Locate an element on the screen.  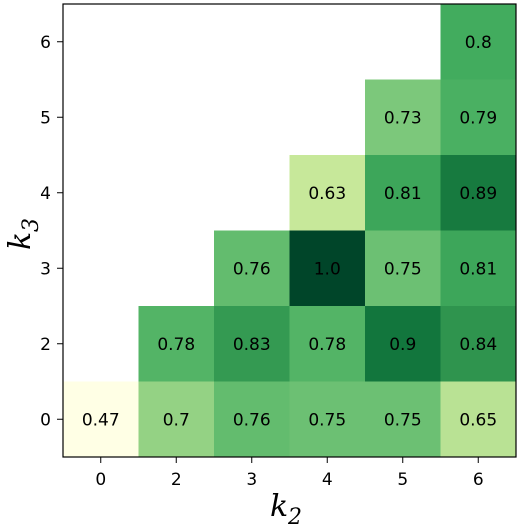
cell-label: 0.63 is located at coordinates (327, 194).